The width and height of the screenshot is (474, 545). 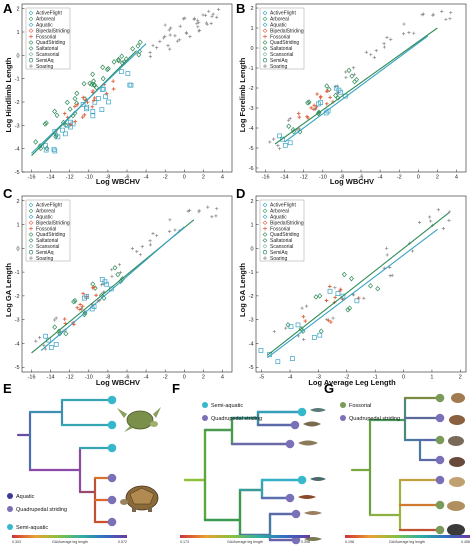 I want to click on colorbar-g, so click(x=407, y=536).